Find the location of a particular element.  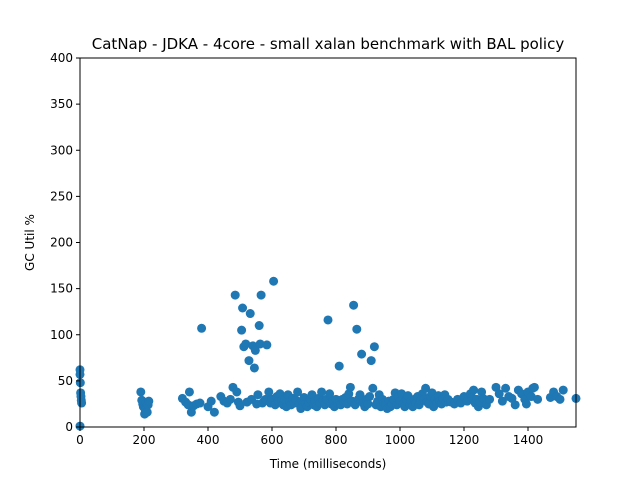

x-tick-label: 400 is located at coordinates (208, 440).